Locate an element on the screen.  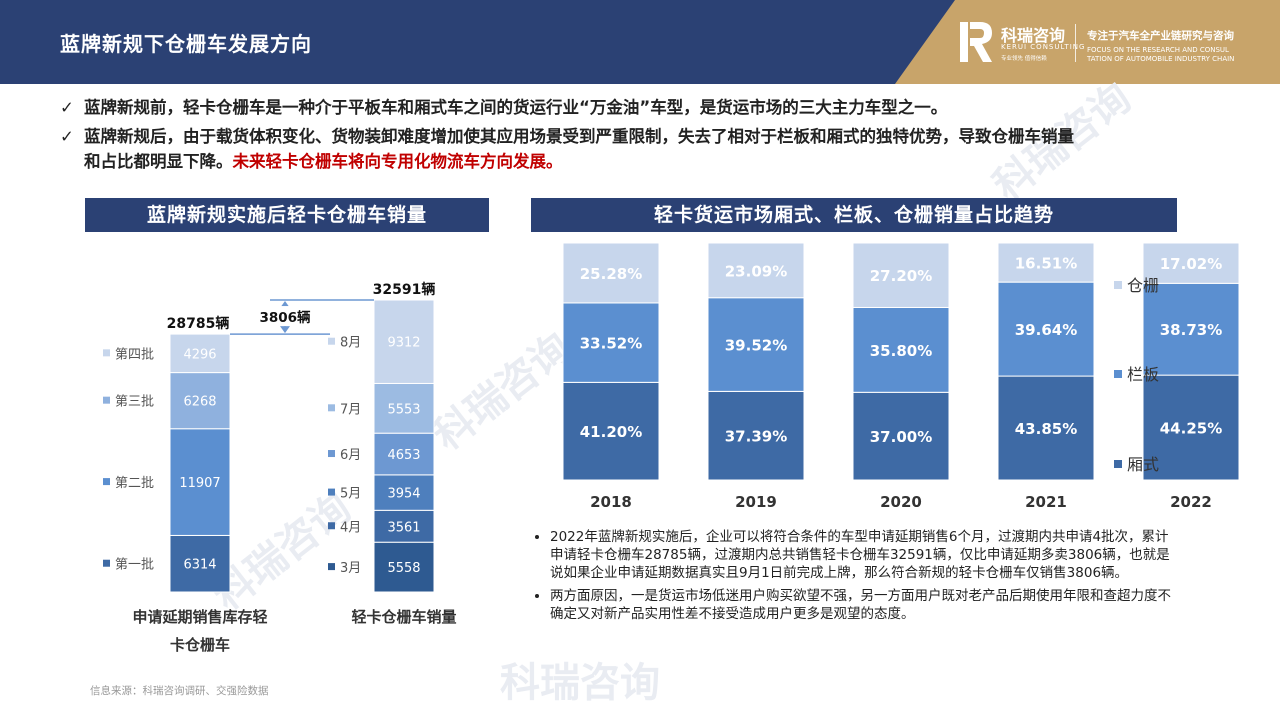
x-tick-label: 2021 is located at coordinates (1046, 502).